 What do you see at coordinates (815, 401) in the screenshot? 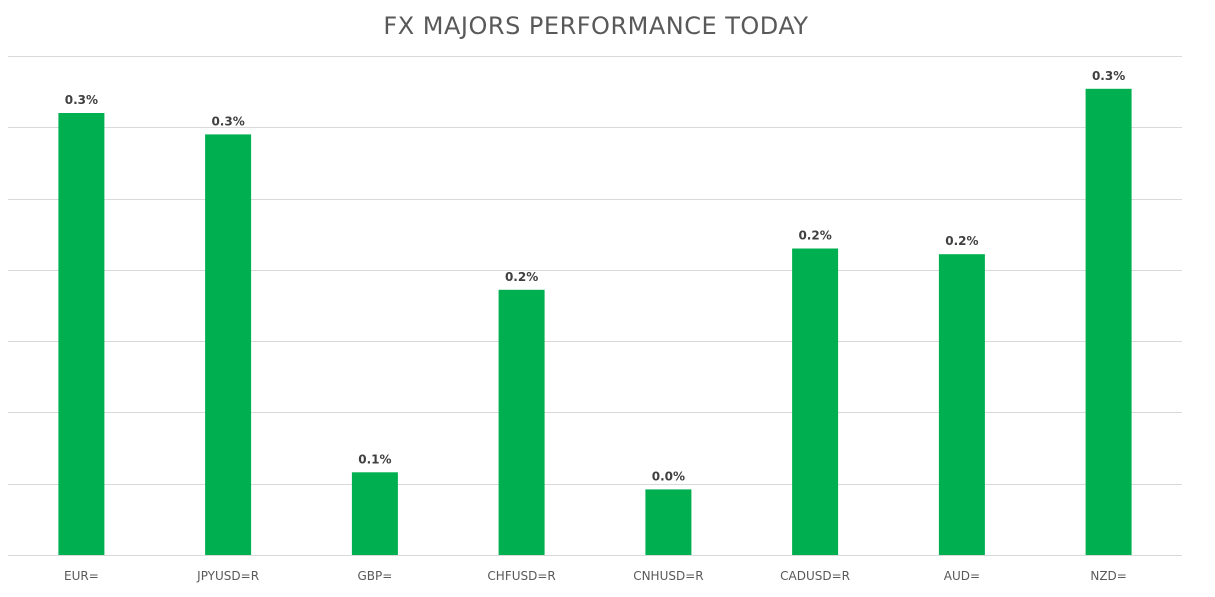
I see `bar-cadusd-r` at bounding box center [815, 401].